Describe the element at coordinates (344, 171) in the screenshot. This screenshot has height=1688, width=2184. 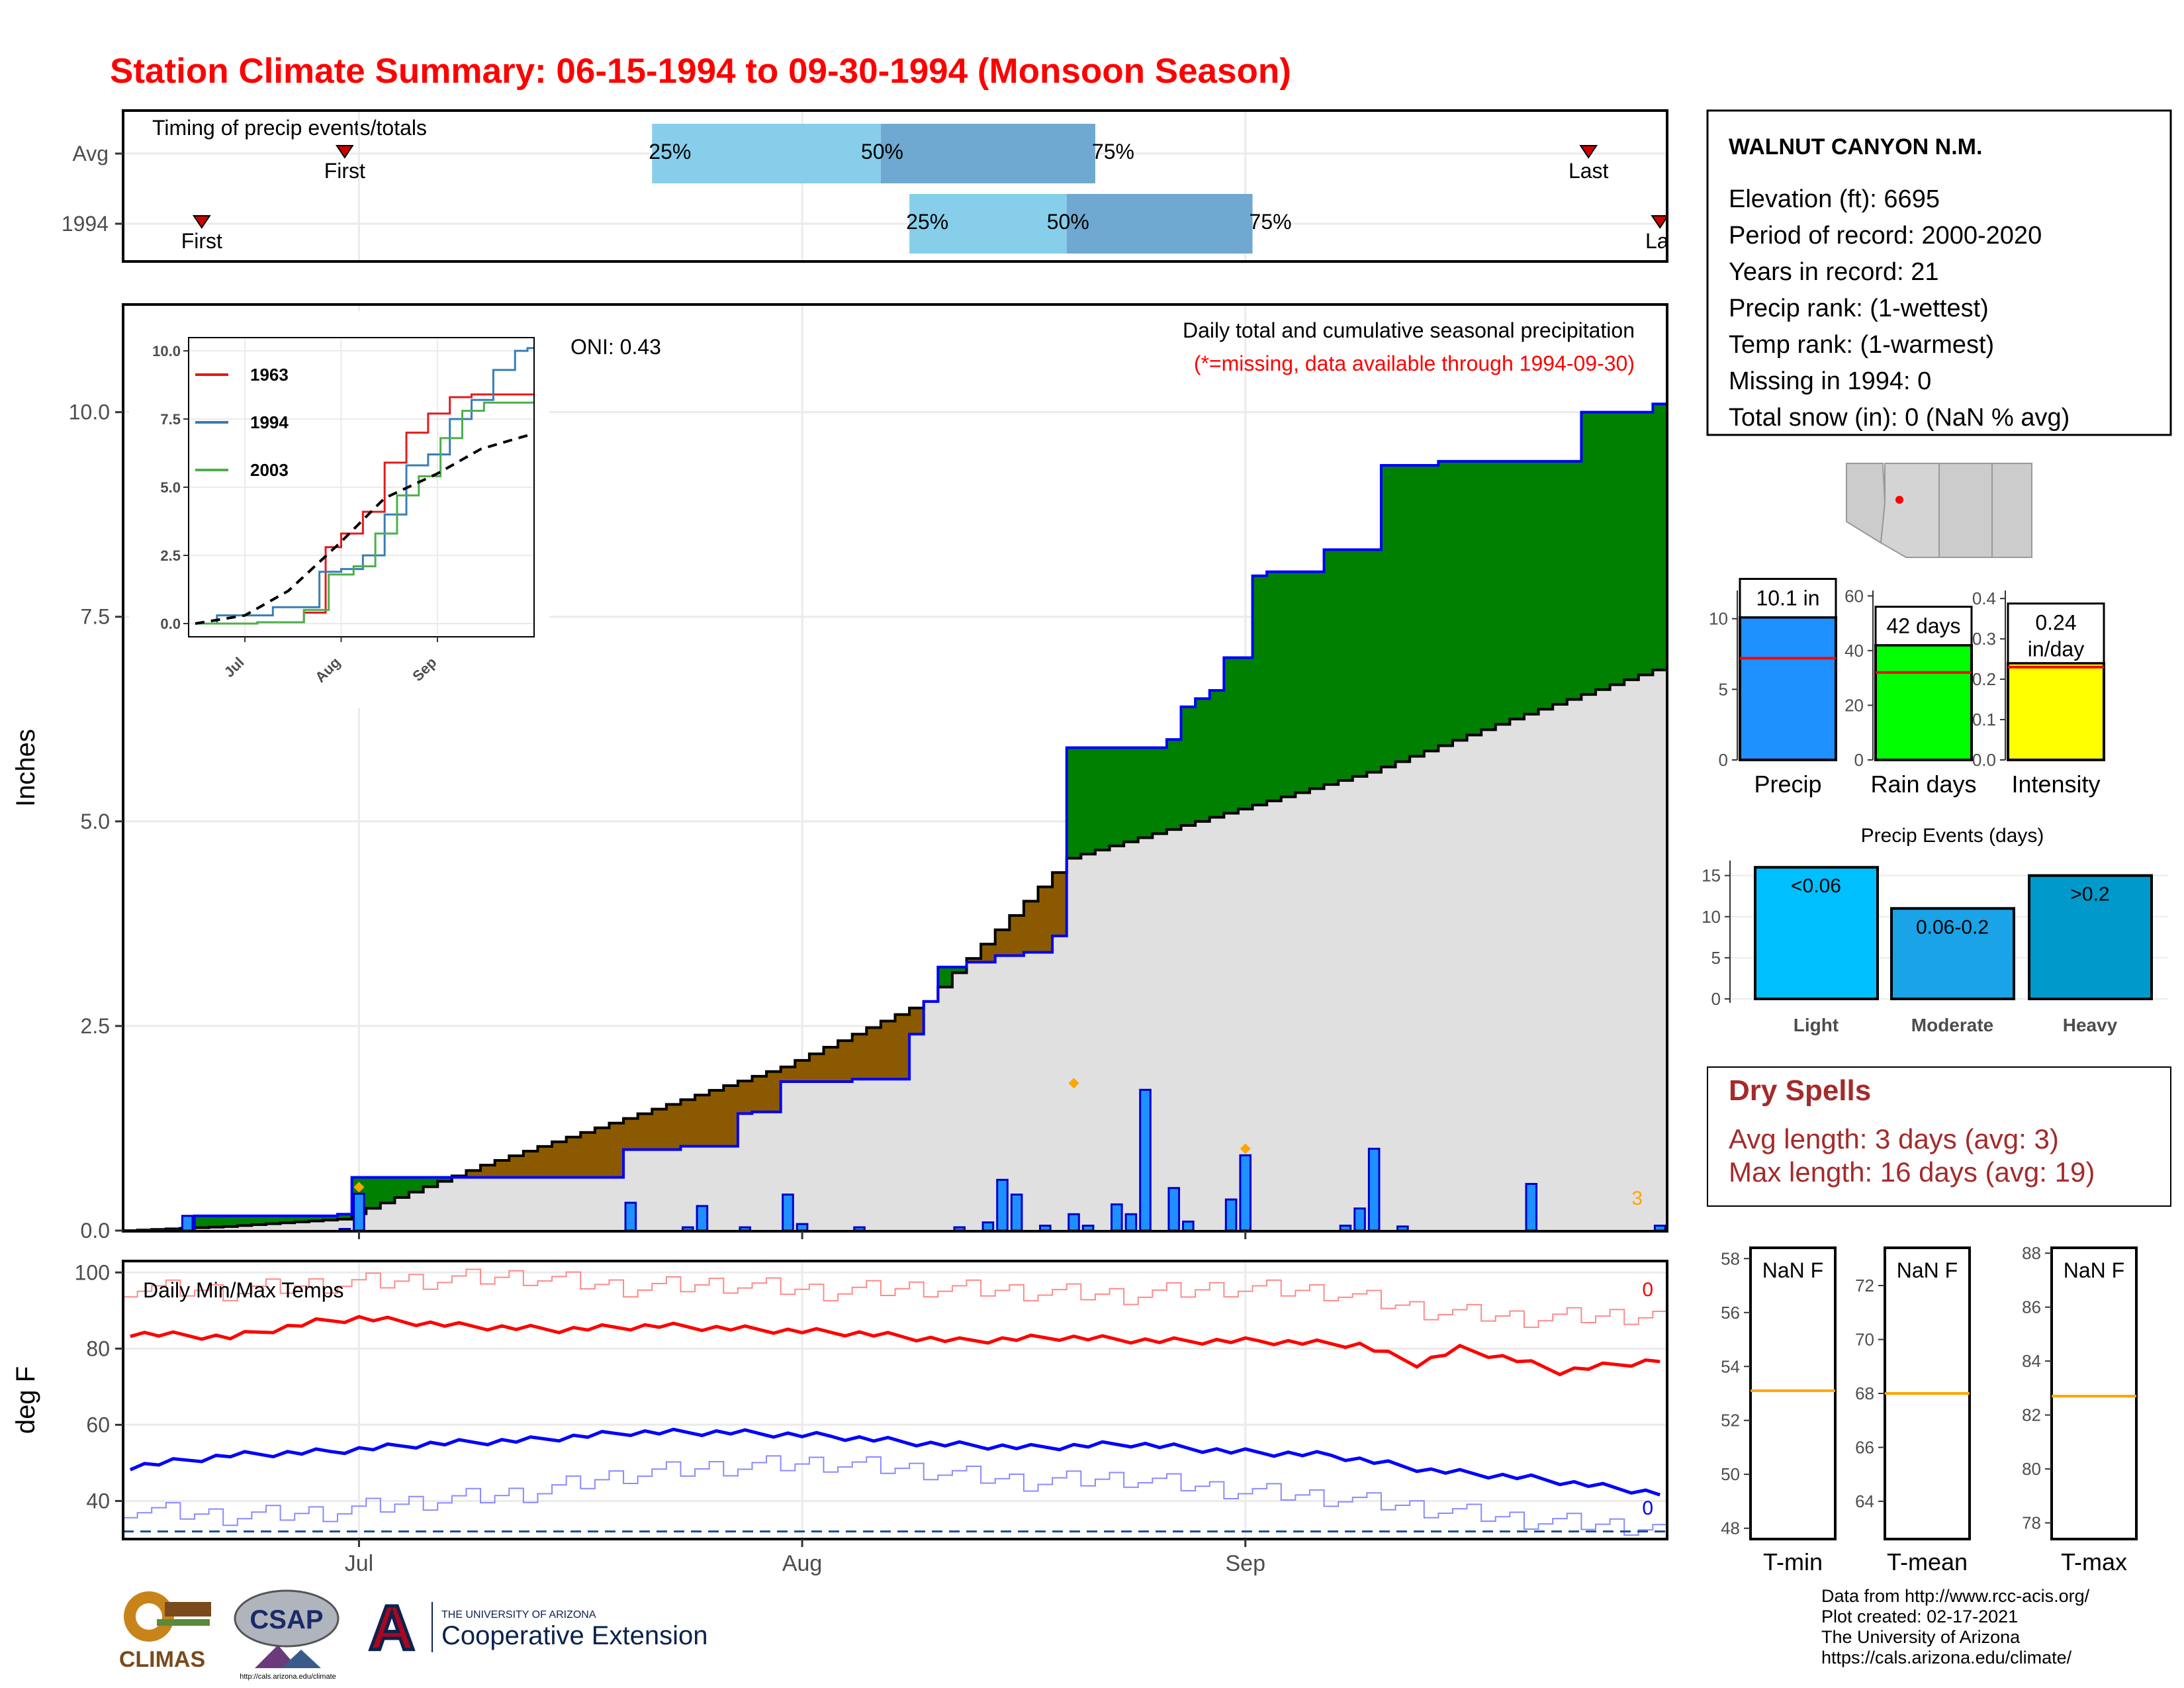
I see `first-event-label: First` at that location.